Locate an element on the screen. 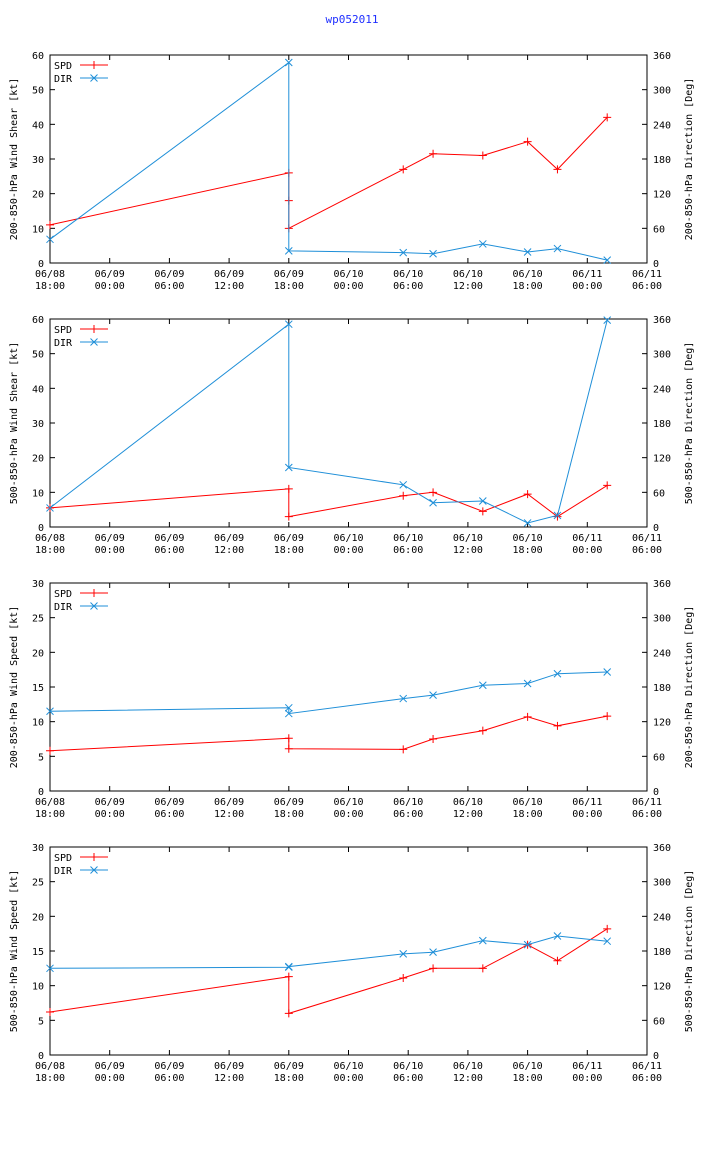 The image size is (704, 1156). y-tick-label-left: 25 is located at coordinates (38, 883).